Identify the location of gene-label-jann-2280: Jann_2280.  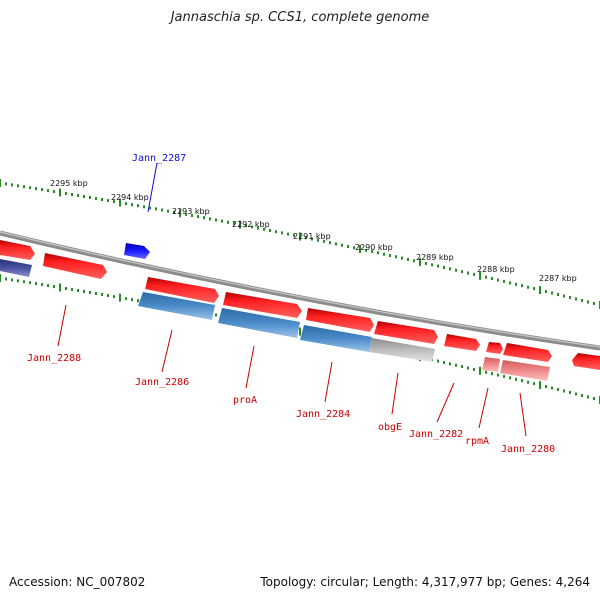
(528, 449).